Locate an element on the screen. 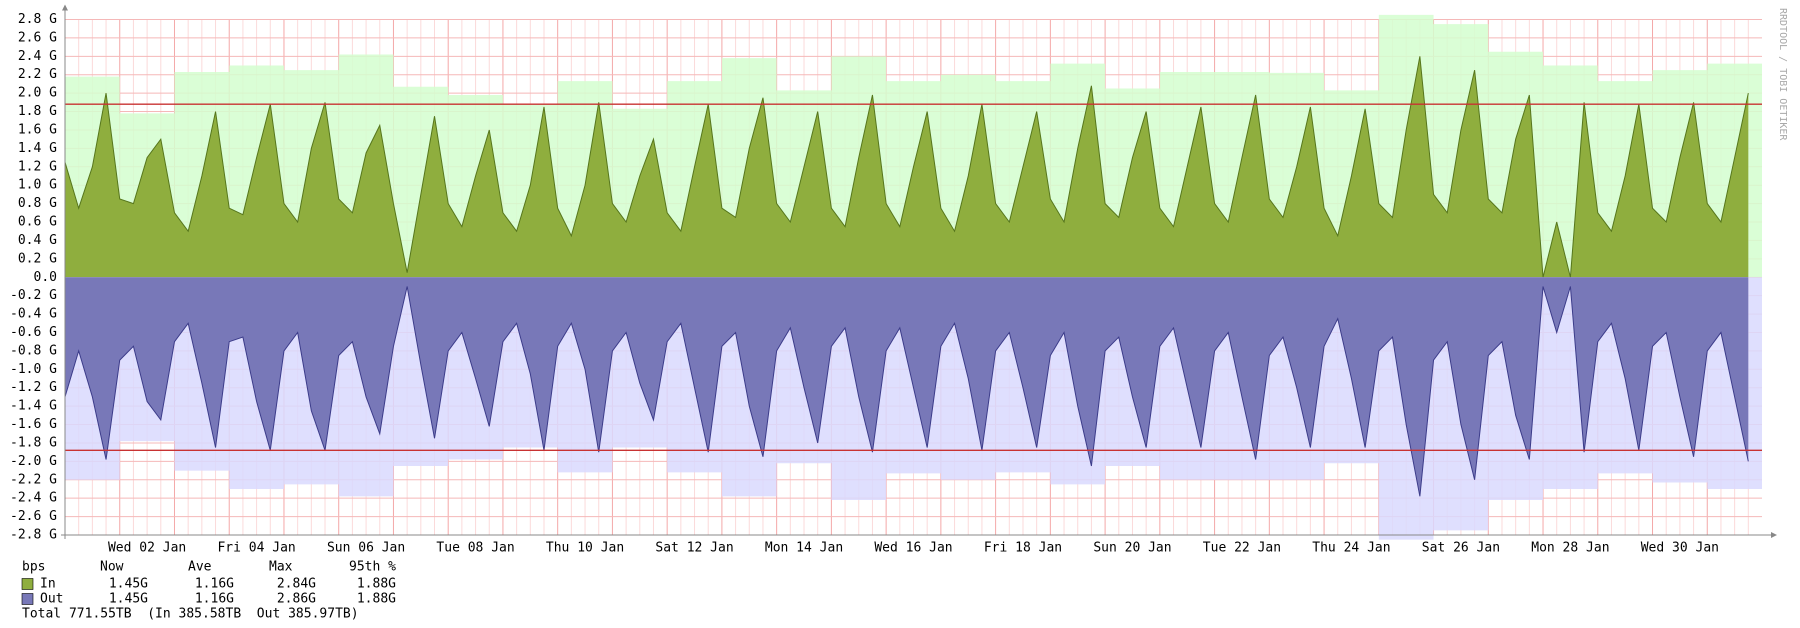  y-tick-label: -1.6 G is located at coordinates (33, 424).